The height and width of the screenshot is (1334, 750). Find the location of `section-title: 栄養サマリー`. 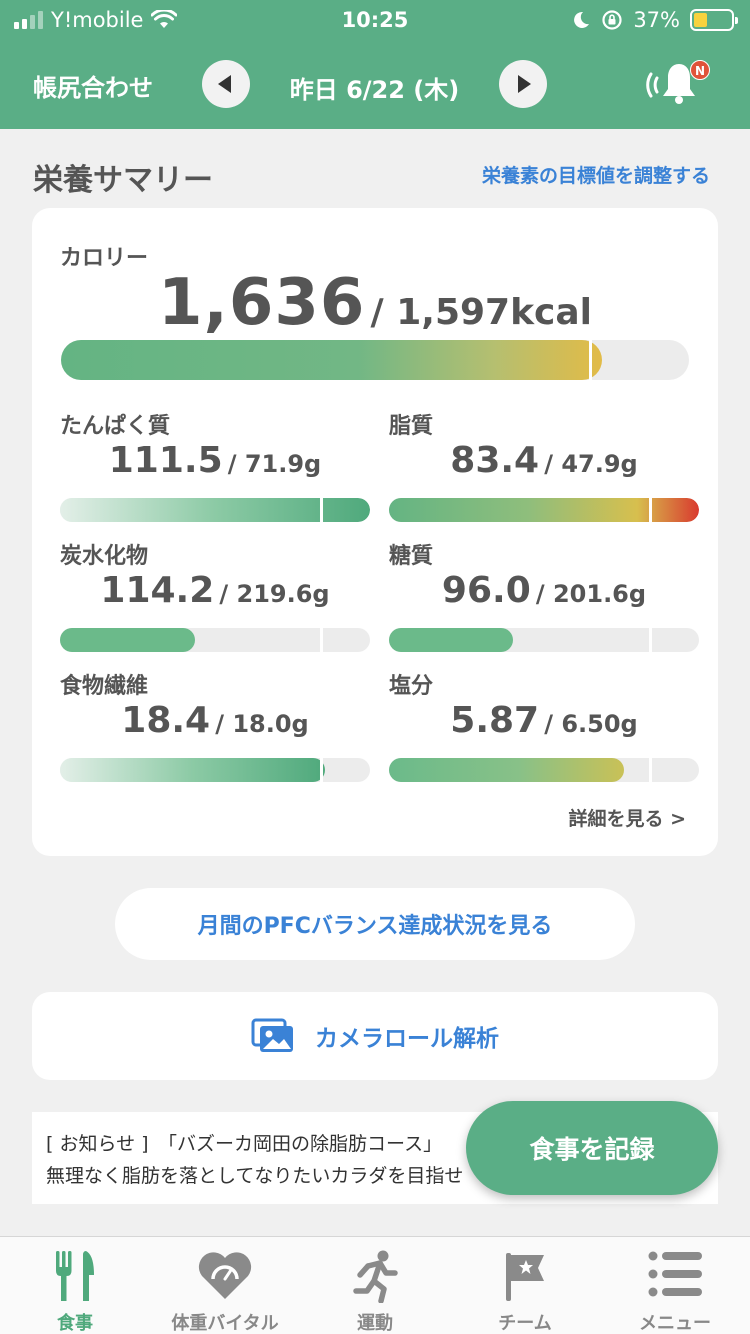

section-title: 栄養サマリー is located at coordinates (123, 180).